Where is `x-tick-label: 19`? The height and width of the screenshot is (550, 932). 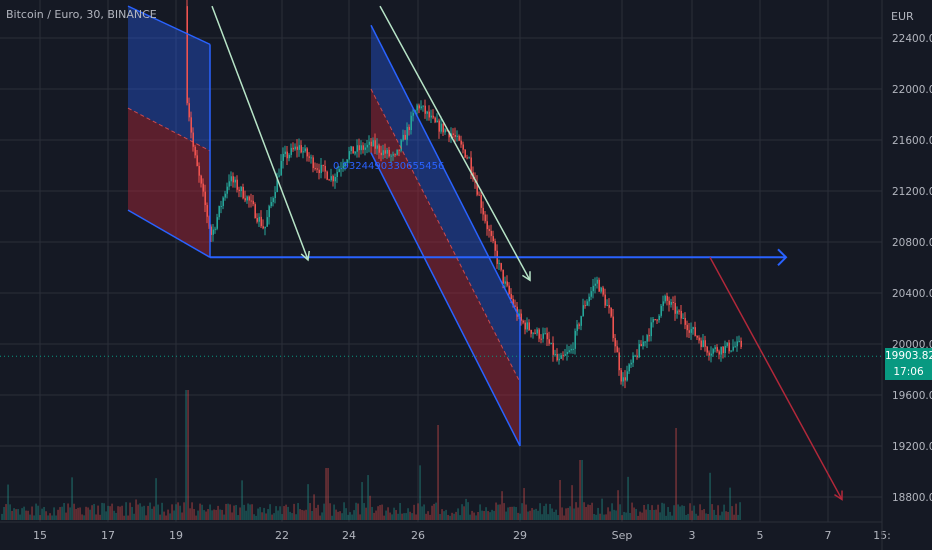 x-tick-label: 19 is located at coordinates (176, 535).